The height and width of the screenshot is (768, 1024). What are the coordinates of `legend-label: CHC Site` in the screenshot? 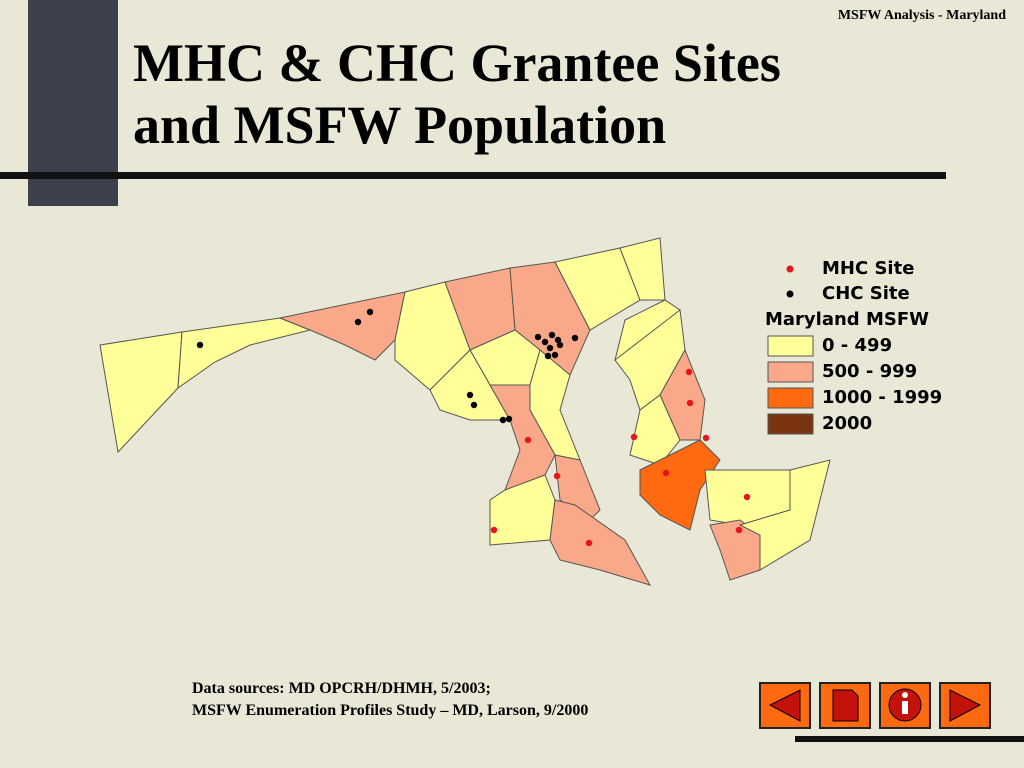 It's located at (866, 293).